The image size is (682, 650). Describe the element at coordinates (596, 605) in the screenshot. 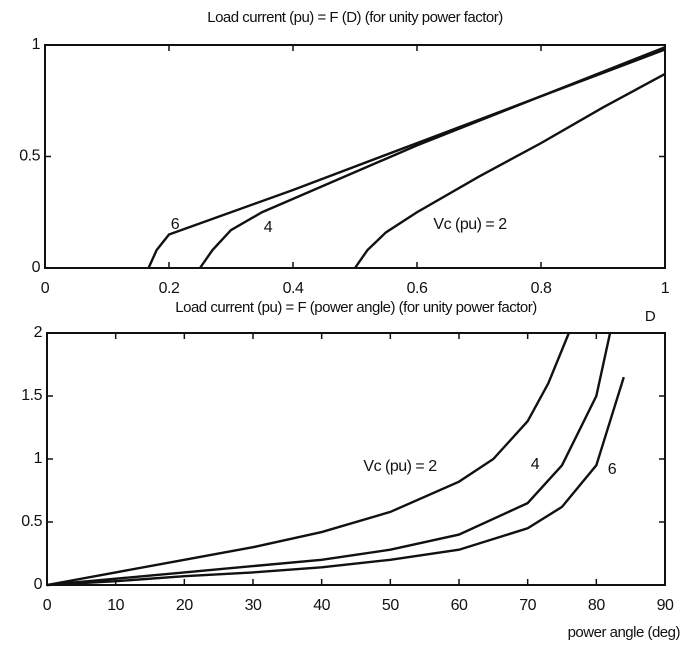

I see `x-tick-label: 80` at that location.